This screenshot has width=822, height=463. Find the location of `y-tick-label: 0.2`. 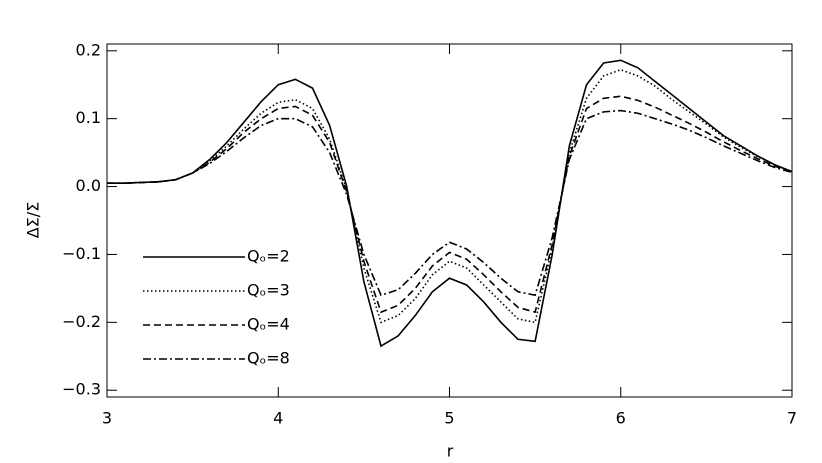

y-tick-label: 0.2 is located at coordinates (88, 49).